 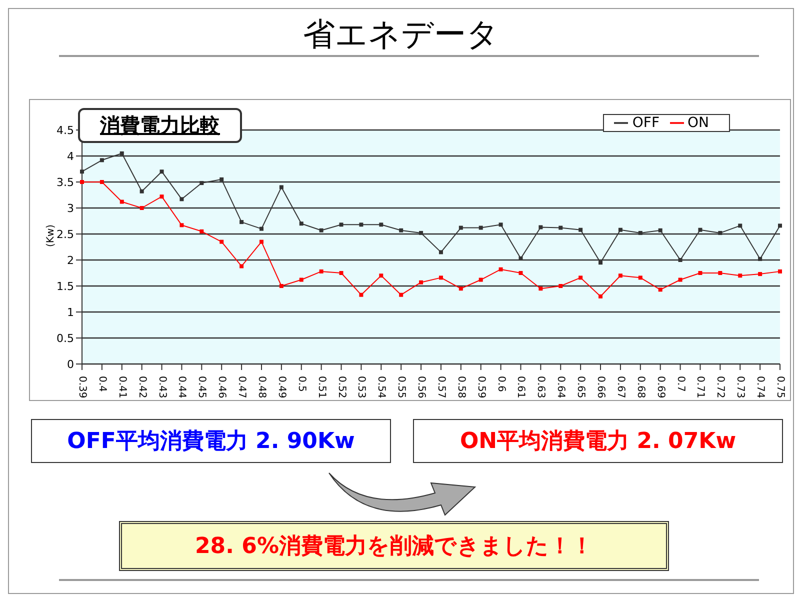 I want to click on chart-subtitle: 消費電力比較, so click(x=160, y=125).